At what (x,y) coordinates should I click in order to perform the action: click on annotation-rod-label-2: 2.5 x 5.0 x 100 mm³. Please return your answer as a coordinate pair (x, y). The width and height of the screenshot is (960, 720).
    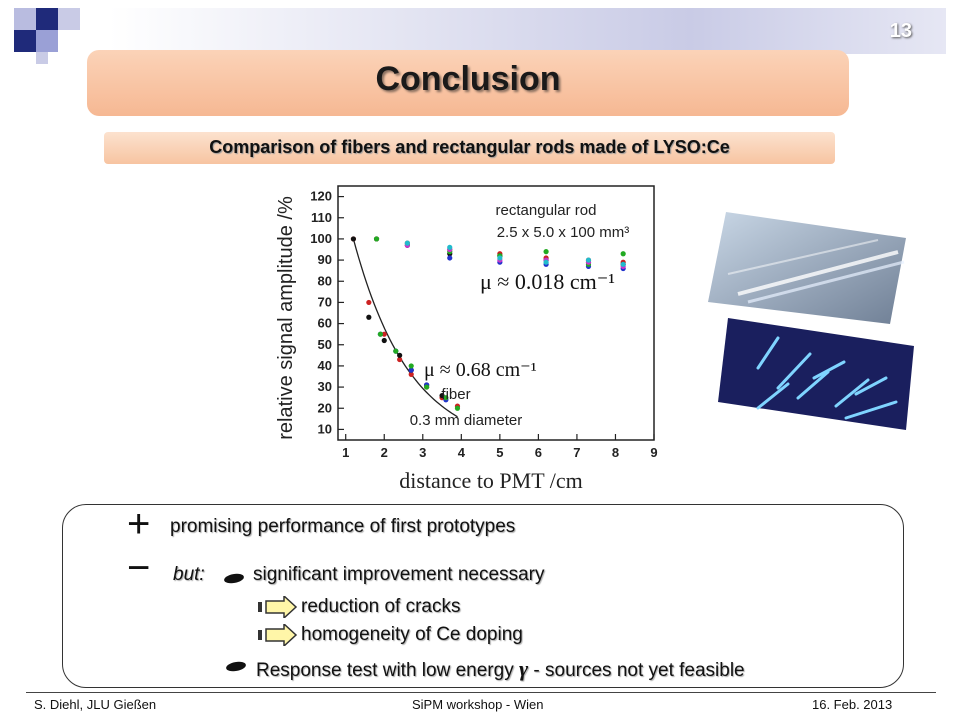
    Looking at the image, I should click on (563, 232).